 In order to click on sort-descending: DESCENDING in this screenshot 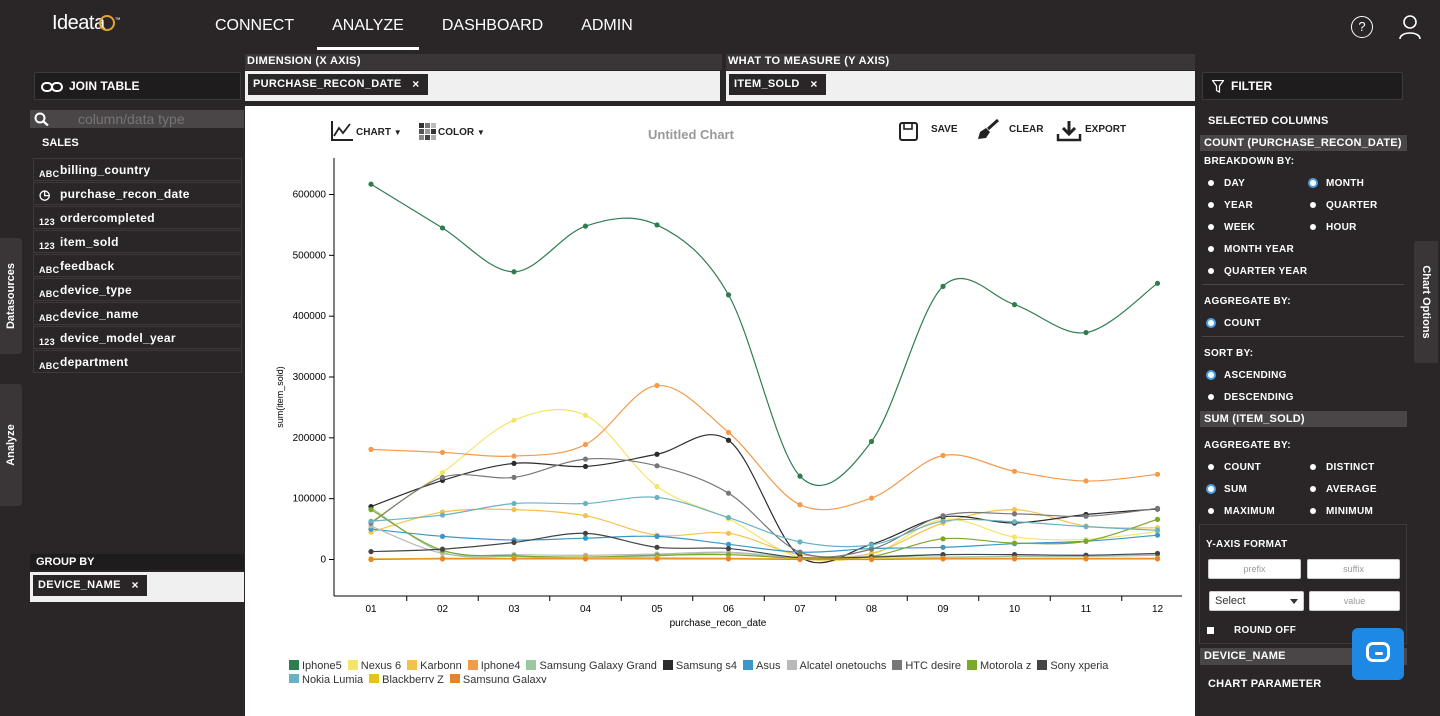, I will do `click(1250, 398)`.